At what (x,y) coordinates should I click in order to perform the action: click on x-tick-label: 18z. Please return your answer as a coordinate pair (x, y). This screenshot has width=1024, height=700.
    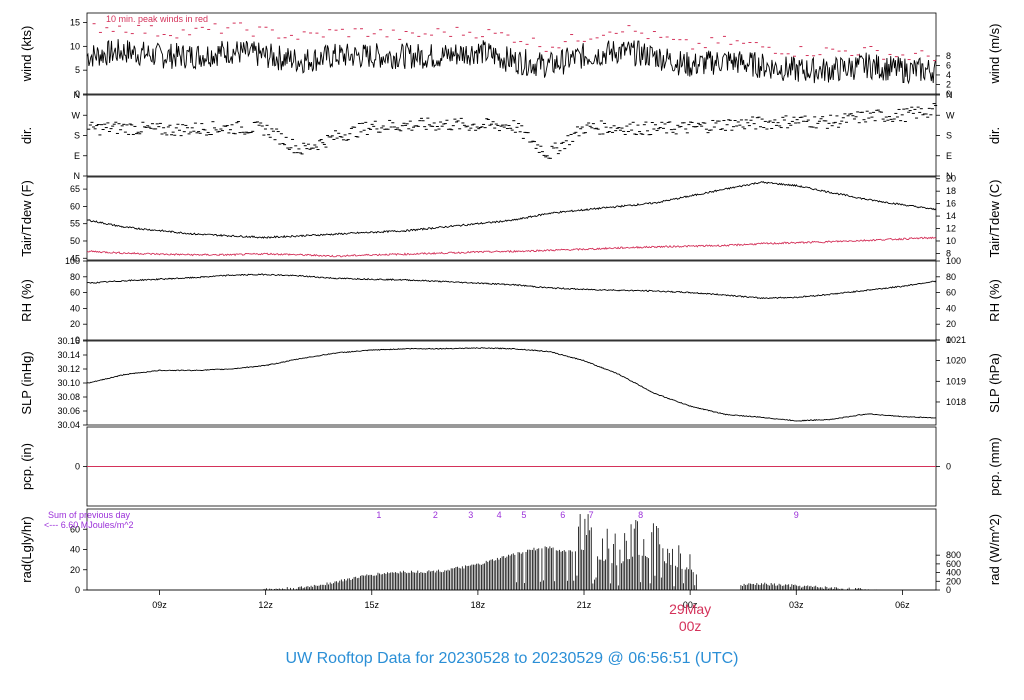
    Looking at the image, I should click on (478, 605).